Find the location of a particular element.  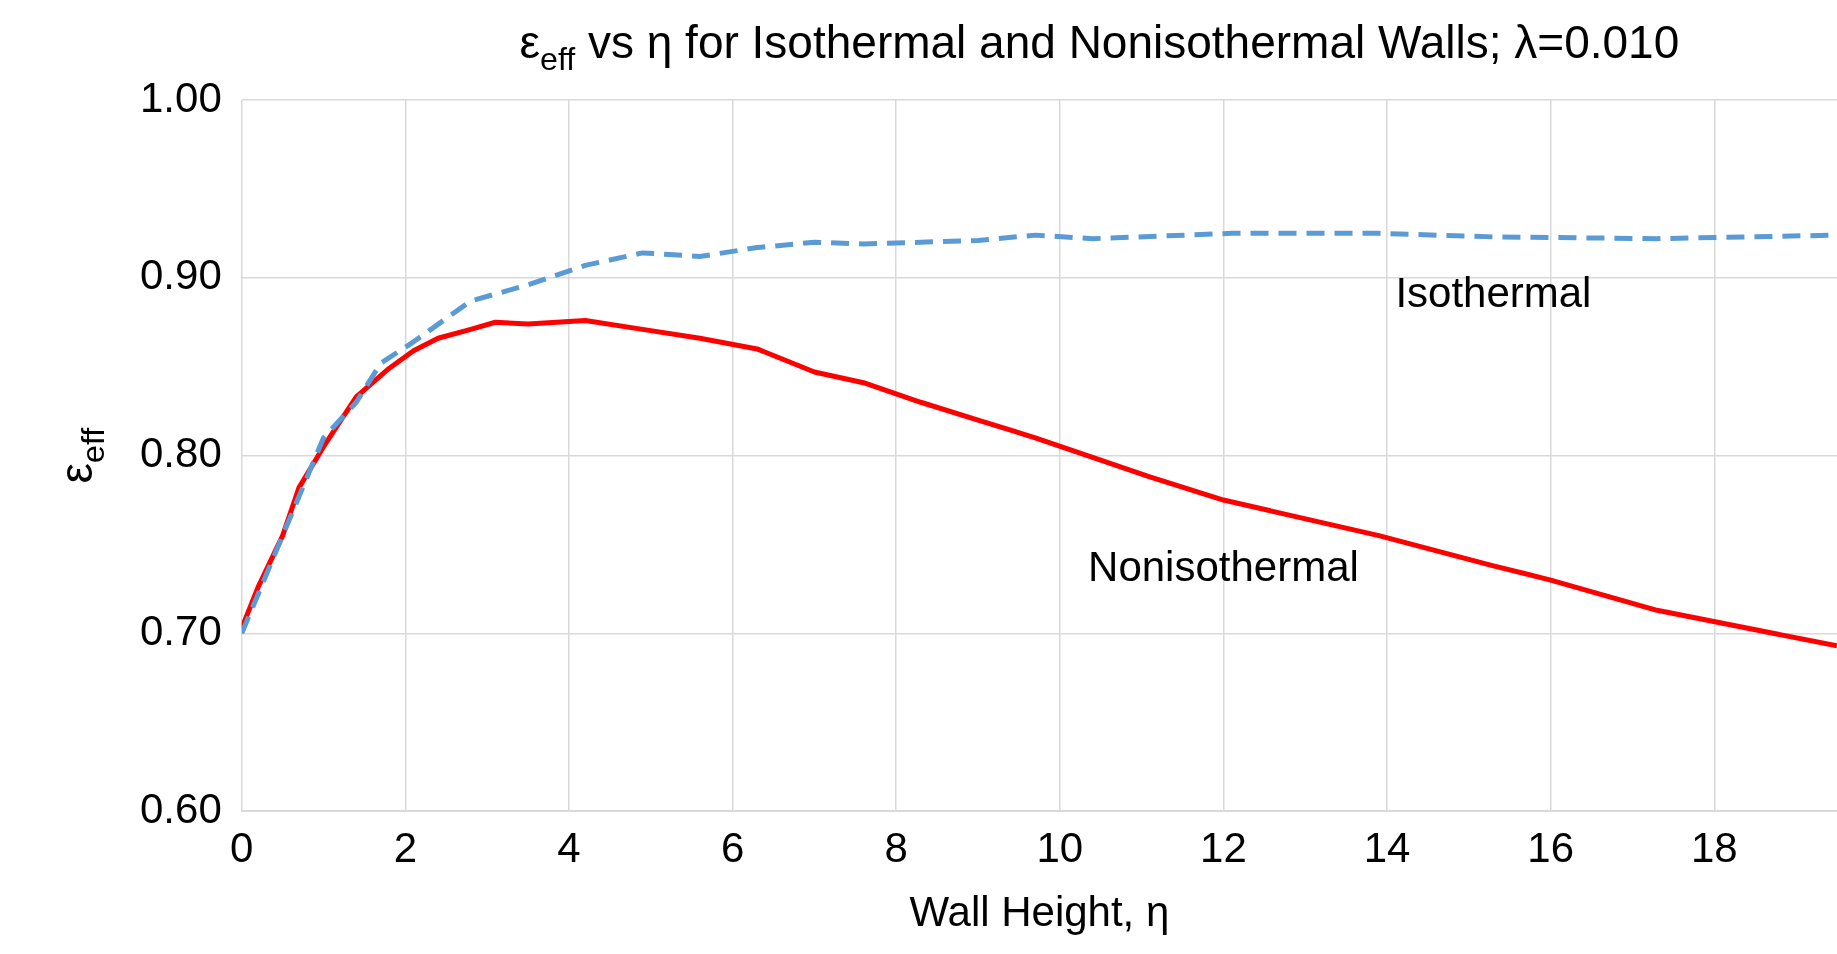

series-label: Nonisothermal is located at coordinates (1223, 566).